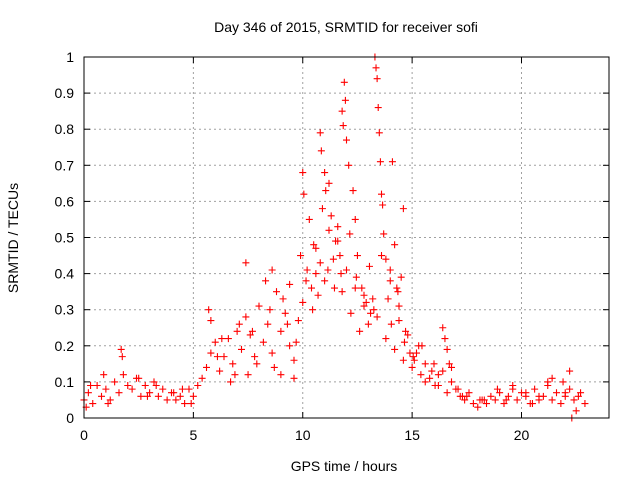 The image size is (640, 480). Describe the element at coordinates (522, 435) in the screenshot. I see `x-tick-label: 20` at that location.